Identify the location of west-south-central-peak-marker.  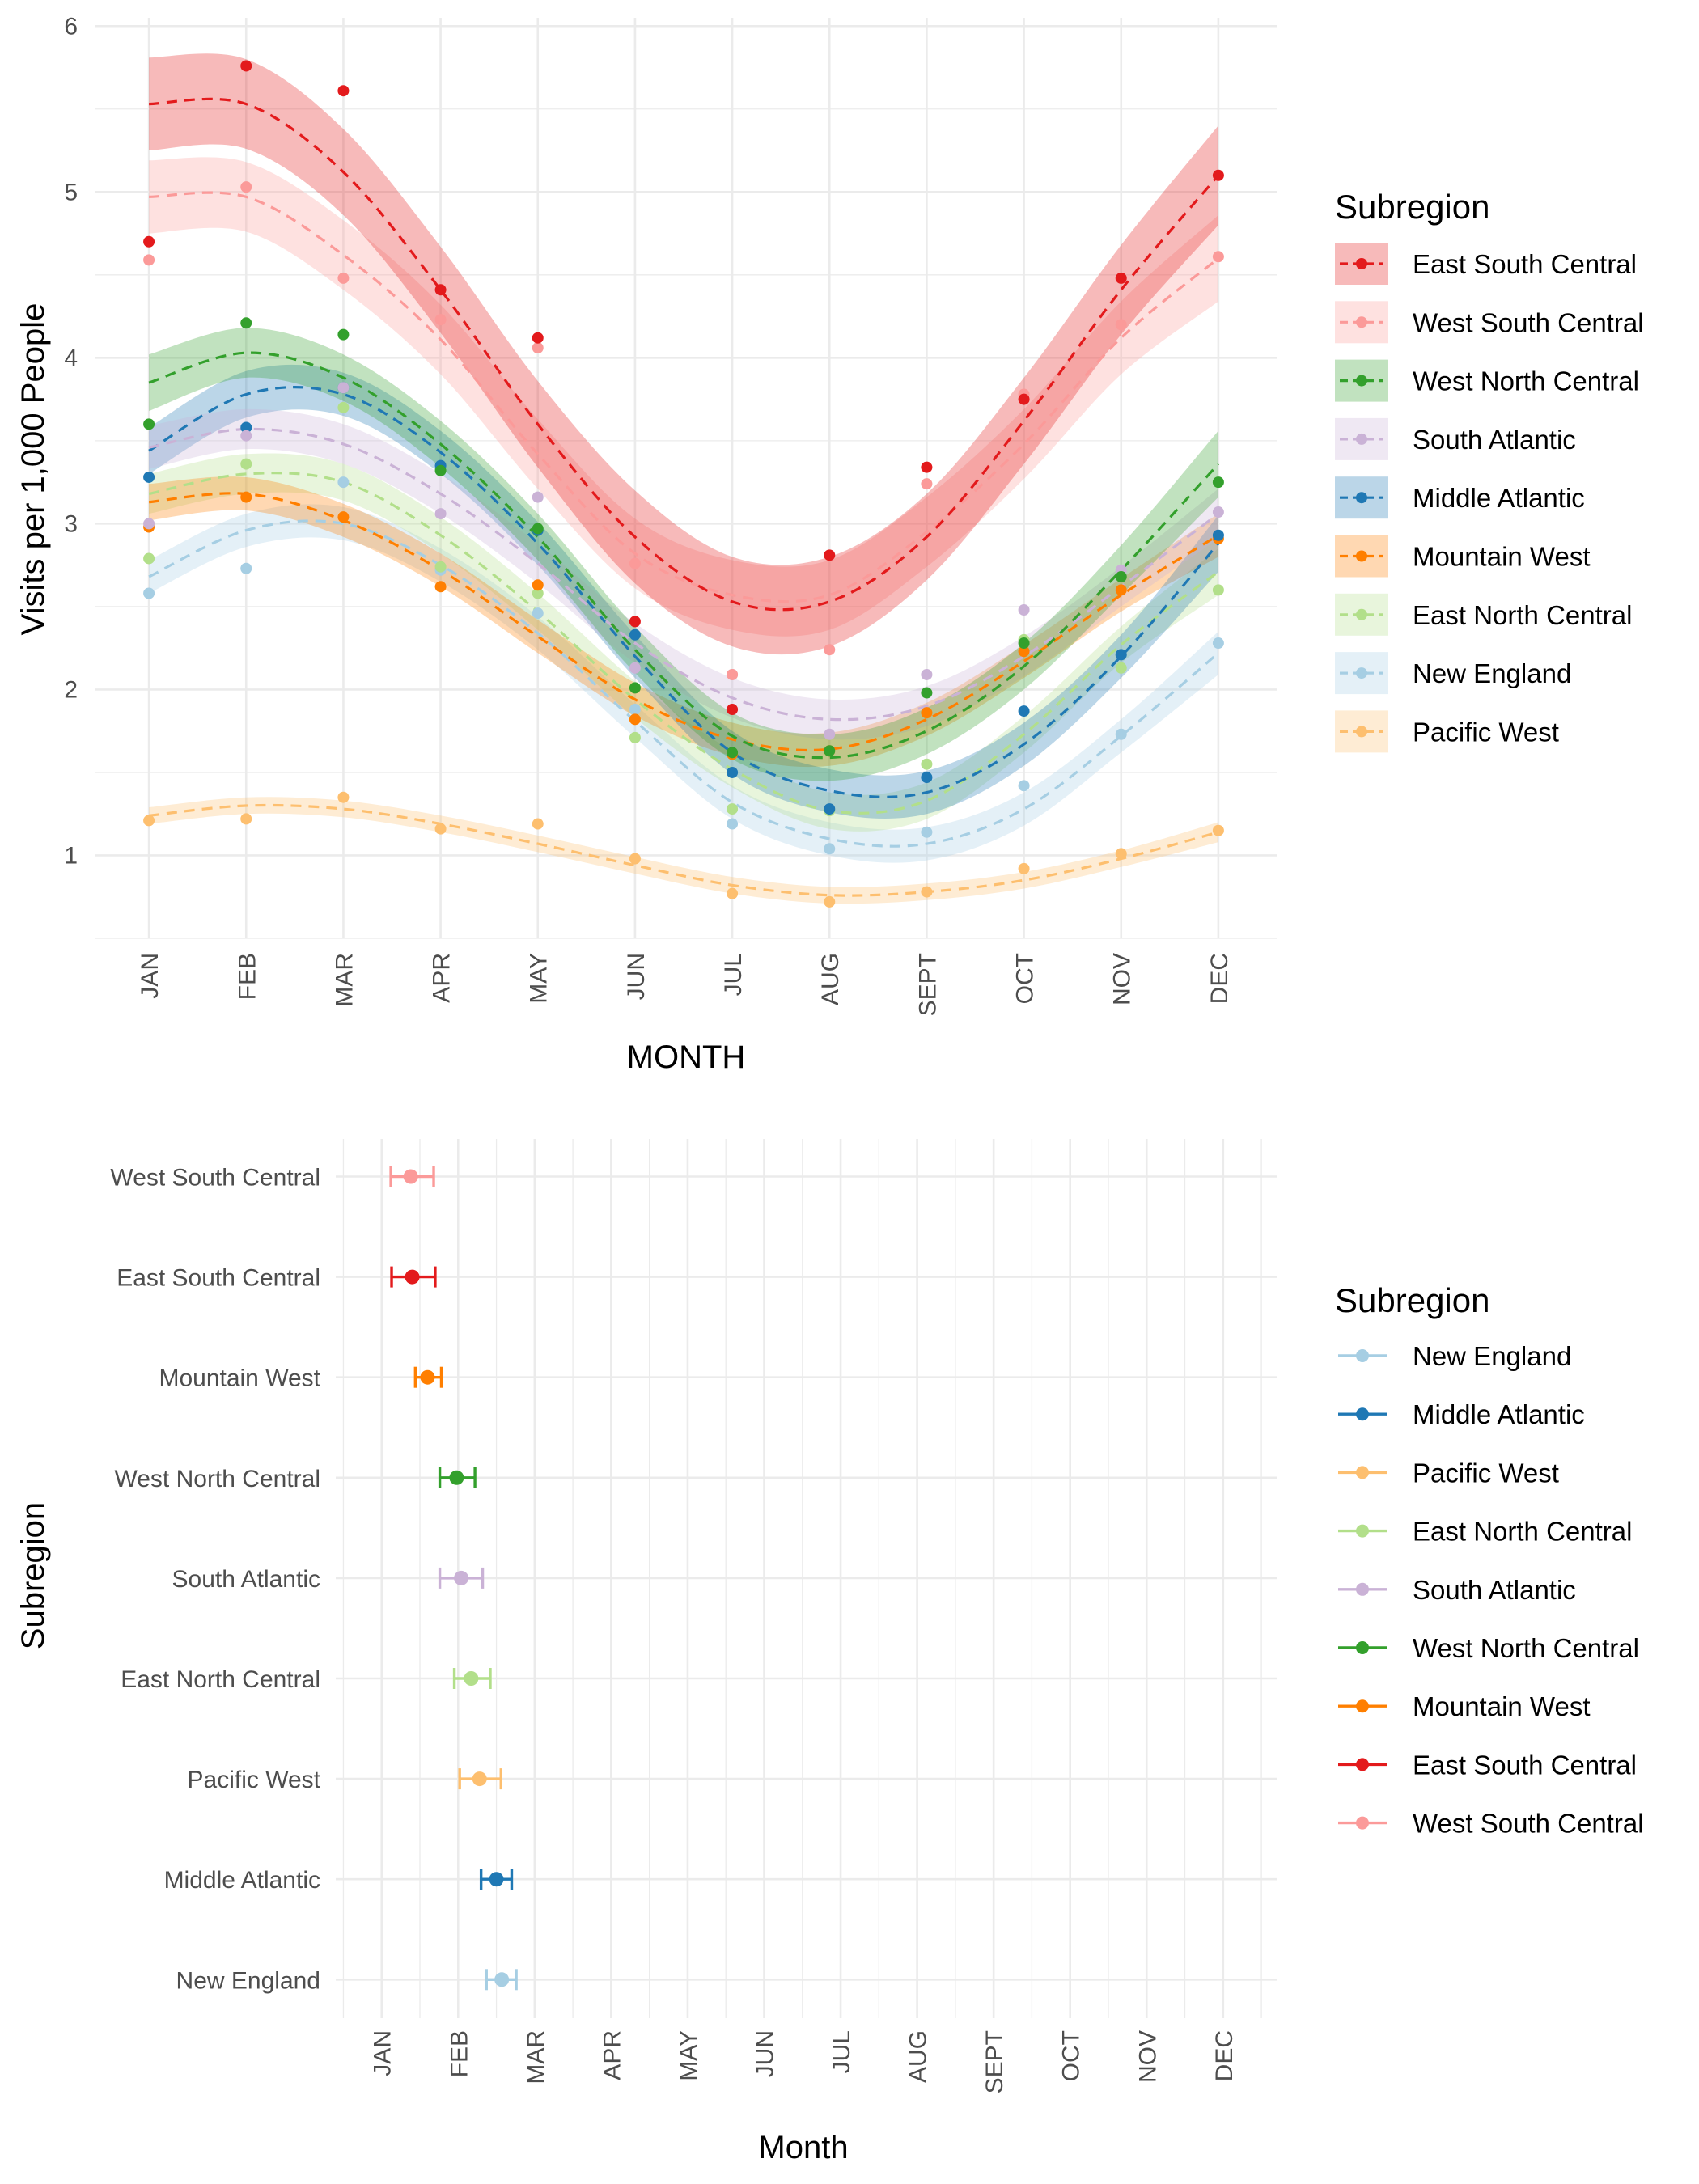
(412, 1176).